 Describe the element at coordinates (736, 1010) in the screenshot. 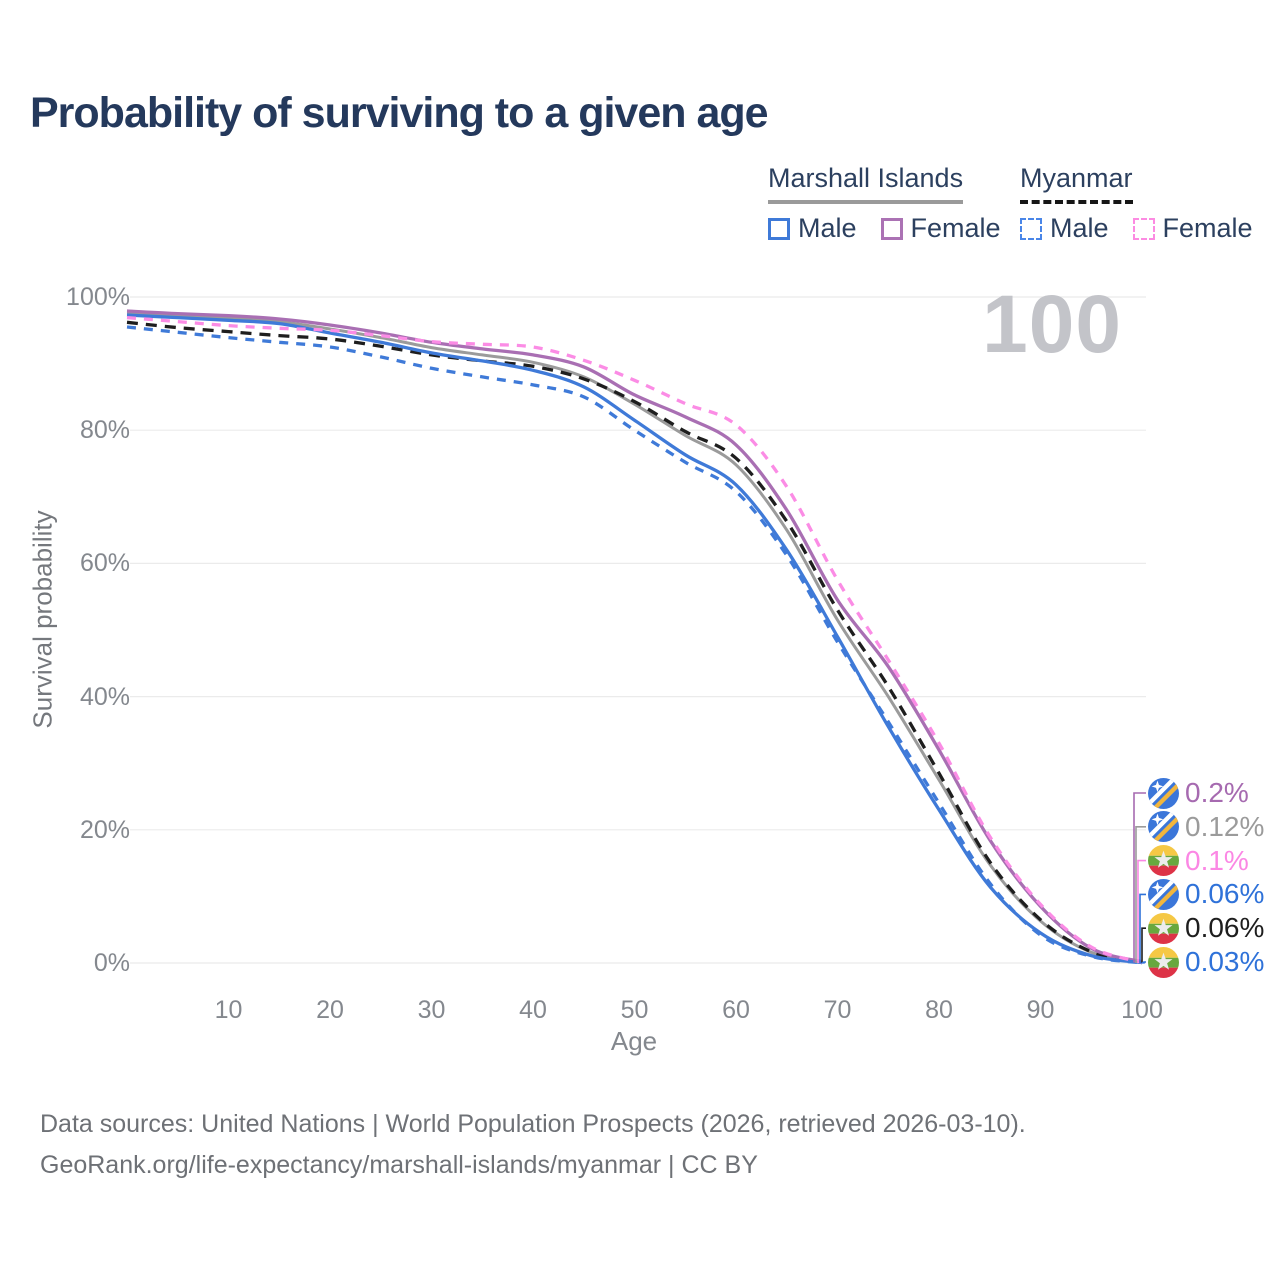

I see `x-tick-label: 60` at that location.